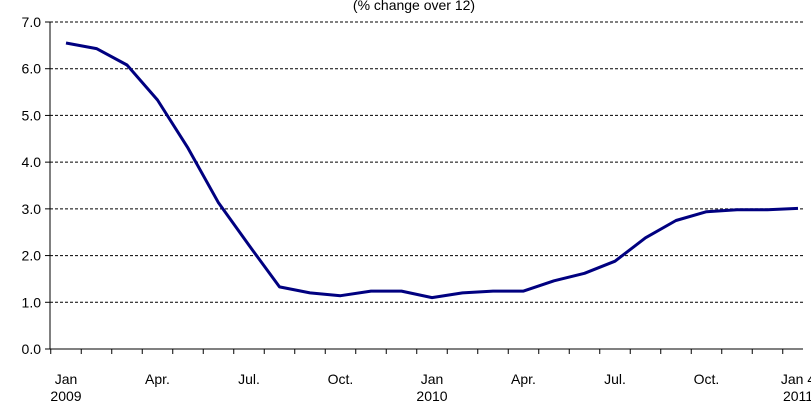 The width and height of the screenshot is (811, 405). What do you see at coordinates (32, 115) in the screenshot?
I see `y-tick-label-5: 5.0` at bounding box center [32, 115].